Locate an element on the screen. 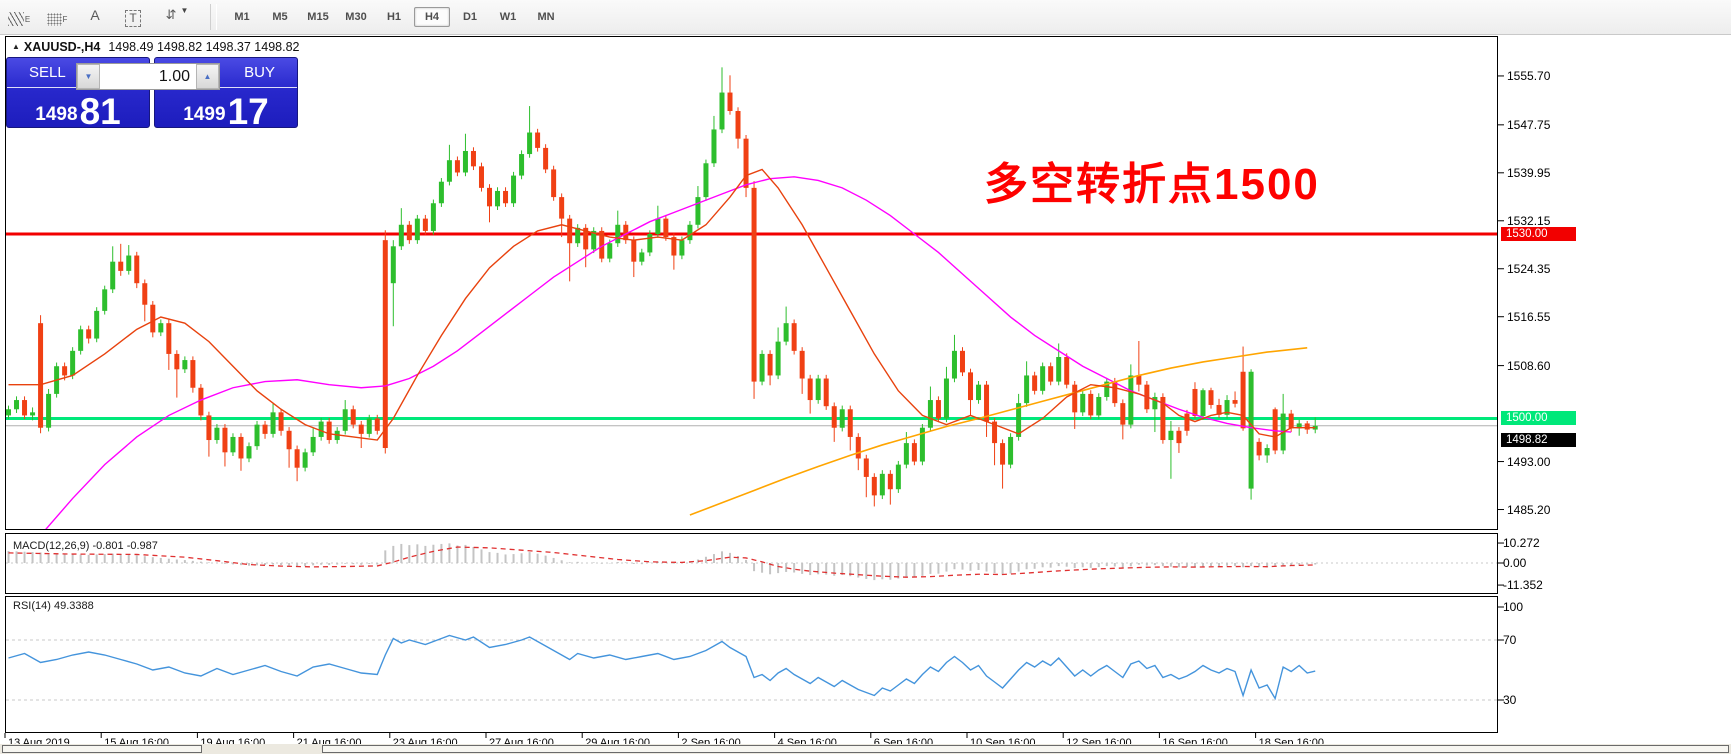 The image size is (1731, 754). buy-price-small: 1499 is located at coordinates (204, 114).